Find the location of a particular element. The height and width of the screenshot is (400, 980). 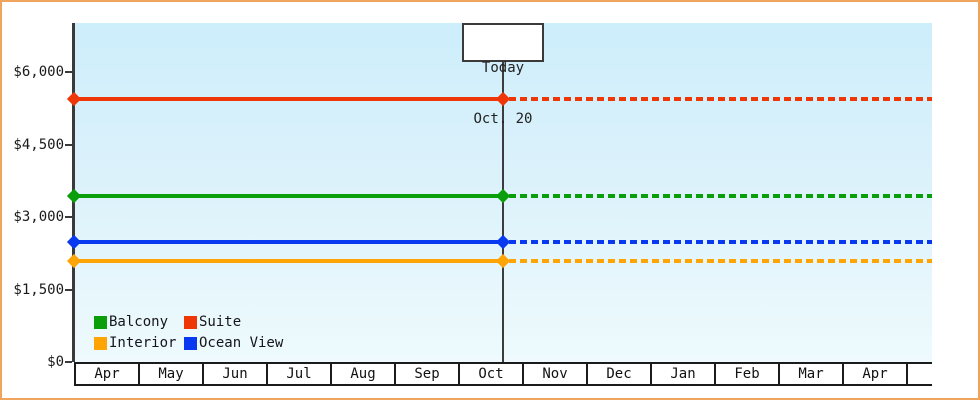

month-cell-mar-11: Mar is located at coordinates (810, 374).